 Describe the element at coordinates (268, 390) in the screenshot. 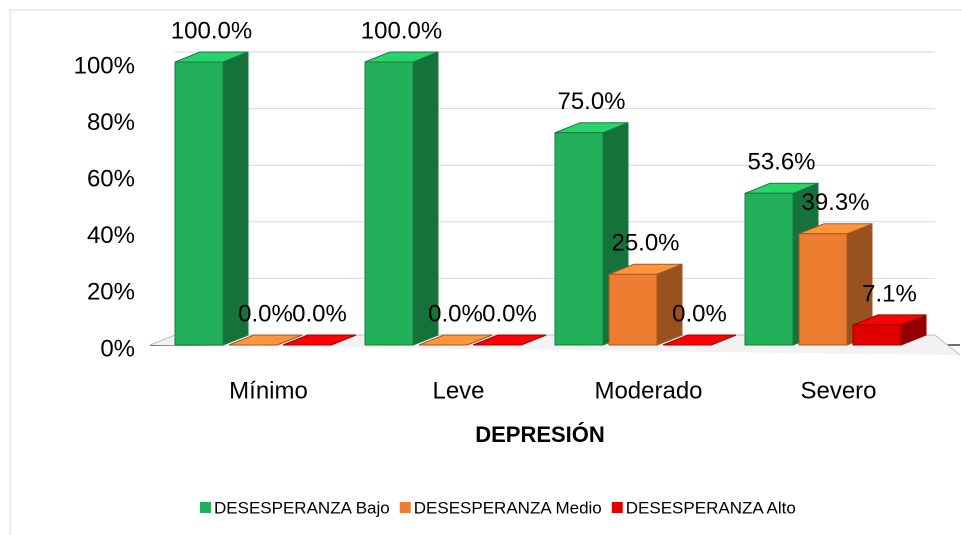

I see `x-tick-label: Mínimo` at that location.